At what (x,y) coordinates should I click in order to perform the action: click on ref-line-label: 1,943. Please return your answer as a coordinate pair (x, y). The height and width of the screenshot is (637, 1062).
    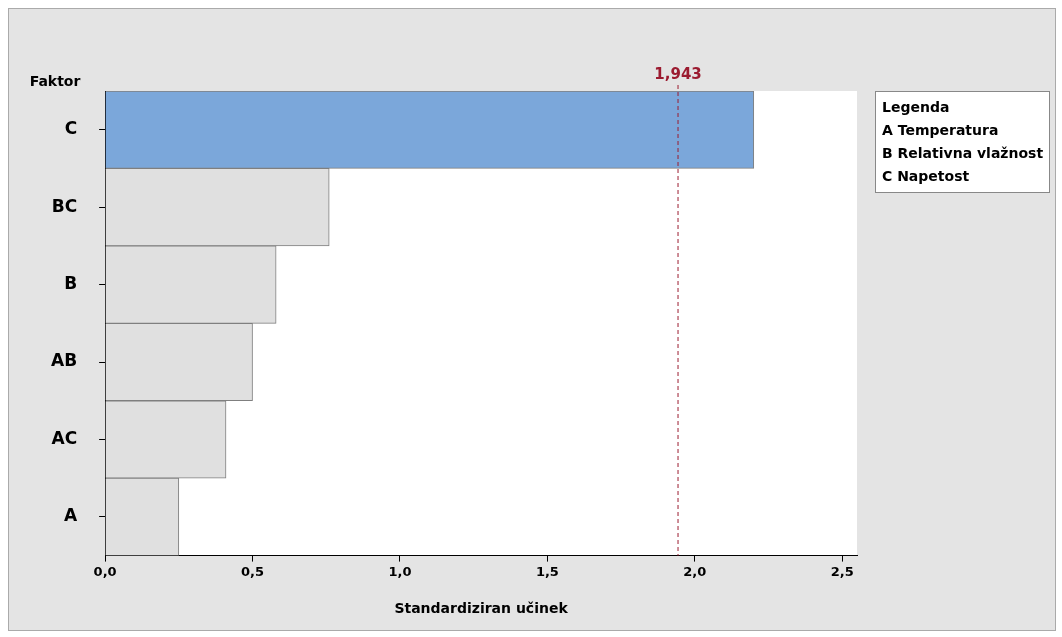
    Looking at the image, I should click on (678, 74).